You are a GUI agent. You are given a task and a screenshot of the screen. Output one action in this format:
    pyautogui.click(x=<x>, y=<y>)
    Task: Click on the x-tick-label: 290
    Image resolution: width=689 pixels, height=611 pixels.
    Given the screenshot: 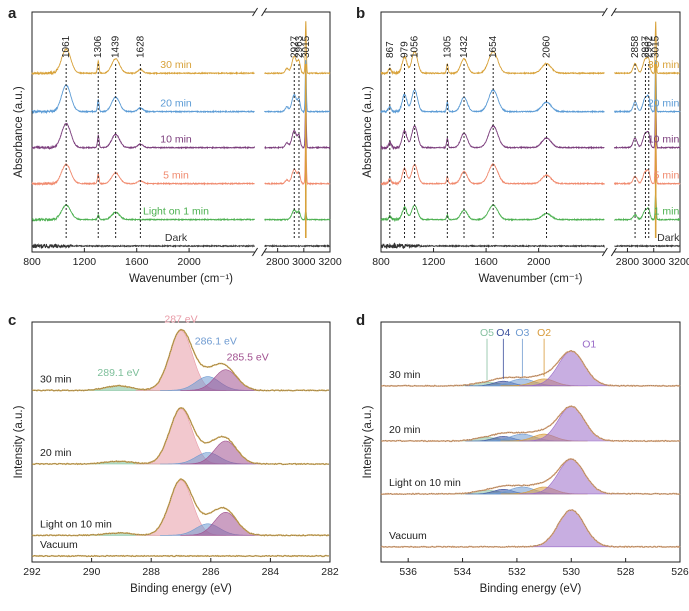 What is the action you would take?
    pyautogui.click(x=92, y=572)
    